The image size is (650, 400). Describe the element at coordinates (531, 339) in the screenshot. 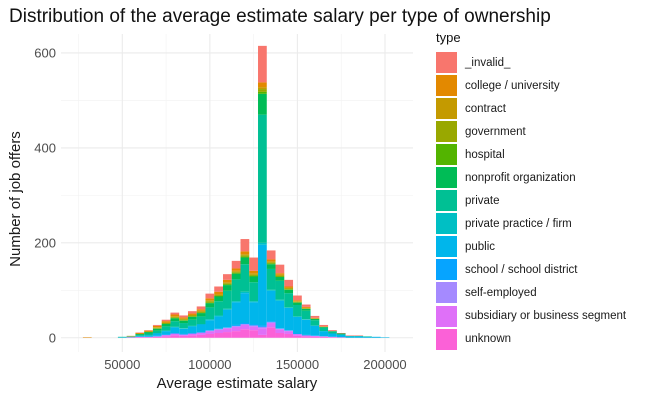

I see `legend-item: unknown` at that location.